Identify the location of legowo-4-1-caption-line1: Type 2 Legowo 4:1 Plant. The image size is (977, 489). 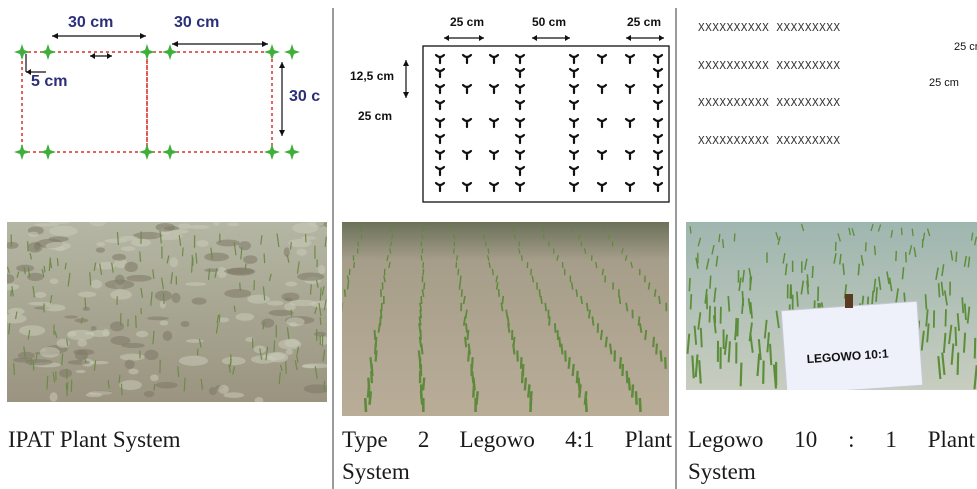
(507, 439).